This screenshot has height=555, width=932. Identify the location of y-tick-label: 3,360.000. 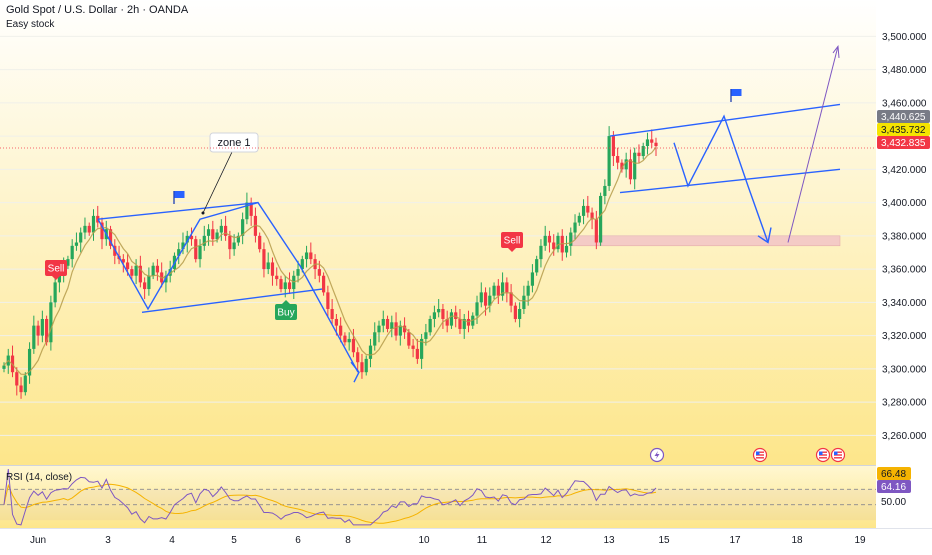
(904, 270).